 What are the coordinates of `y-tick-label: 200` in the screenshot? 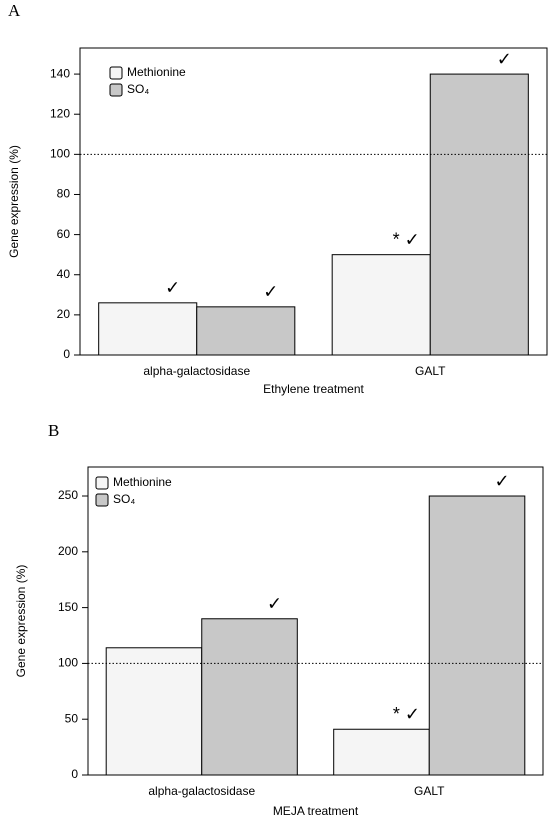 It's located at (68, 551).